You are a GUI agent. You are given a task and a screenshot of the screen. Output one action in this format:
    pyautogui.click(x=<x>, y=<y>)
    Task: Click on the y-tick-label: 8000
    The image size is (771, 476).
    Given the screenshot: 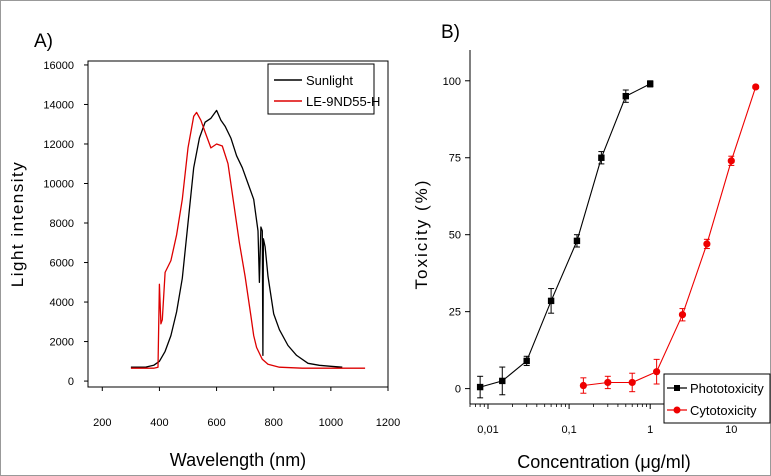 What is the action you would take?
    pyautogui.click(x=62, y=224)
    